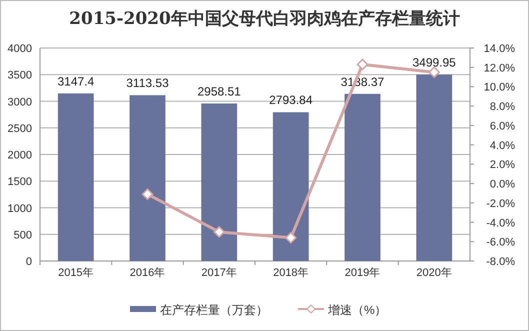 Image resolution: width=529 pixels, height=331 pixels. What do you see at coordinates (501, 204) in the screenshot?
I see `y2-tick-label: -2.0%` at bounding box center [501, 204].